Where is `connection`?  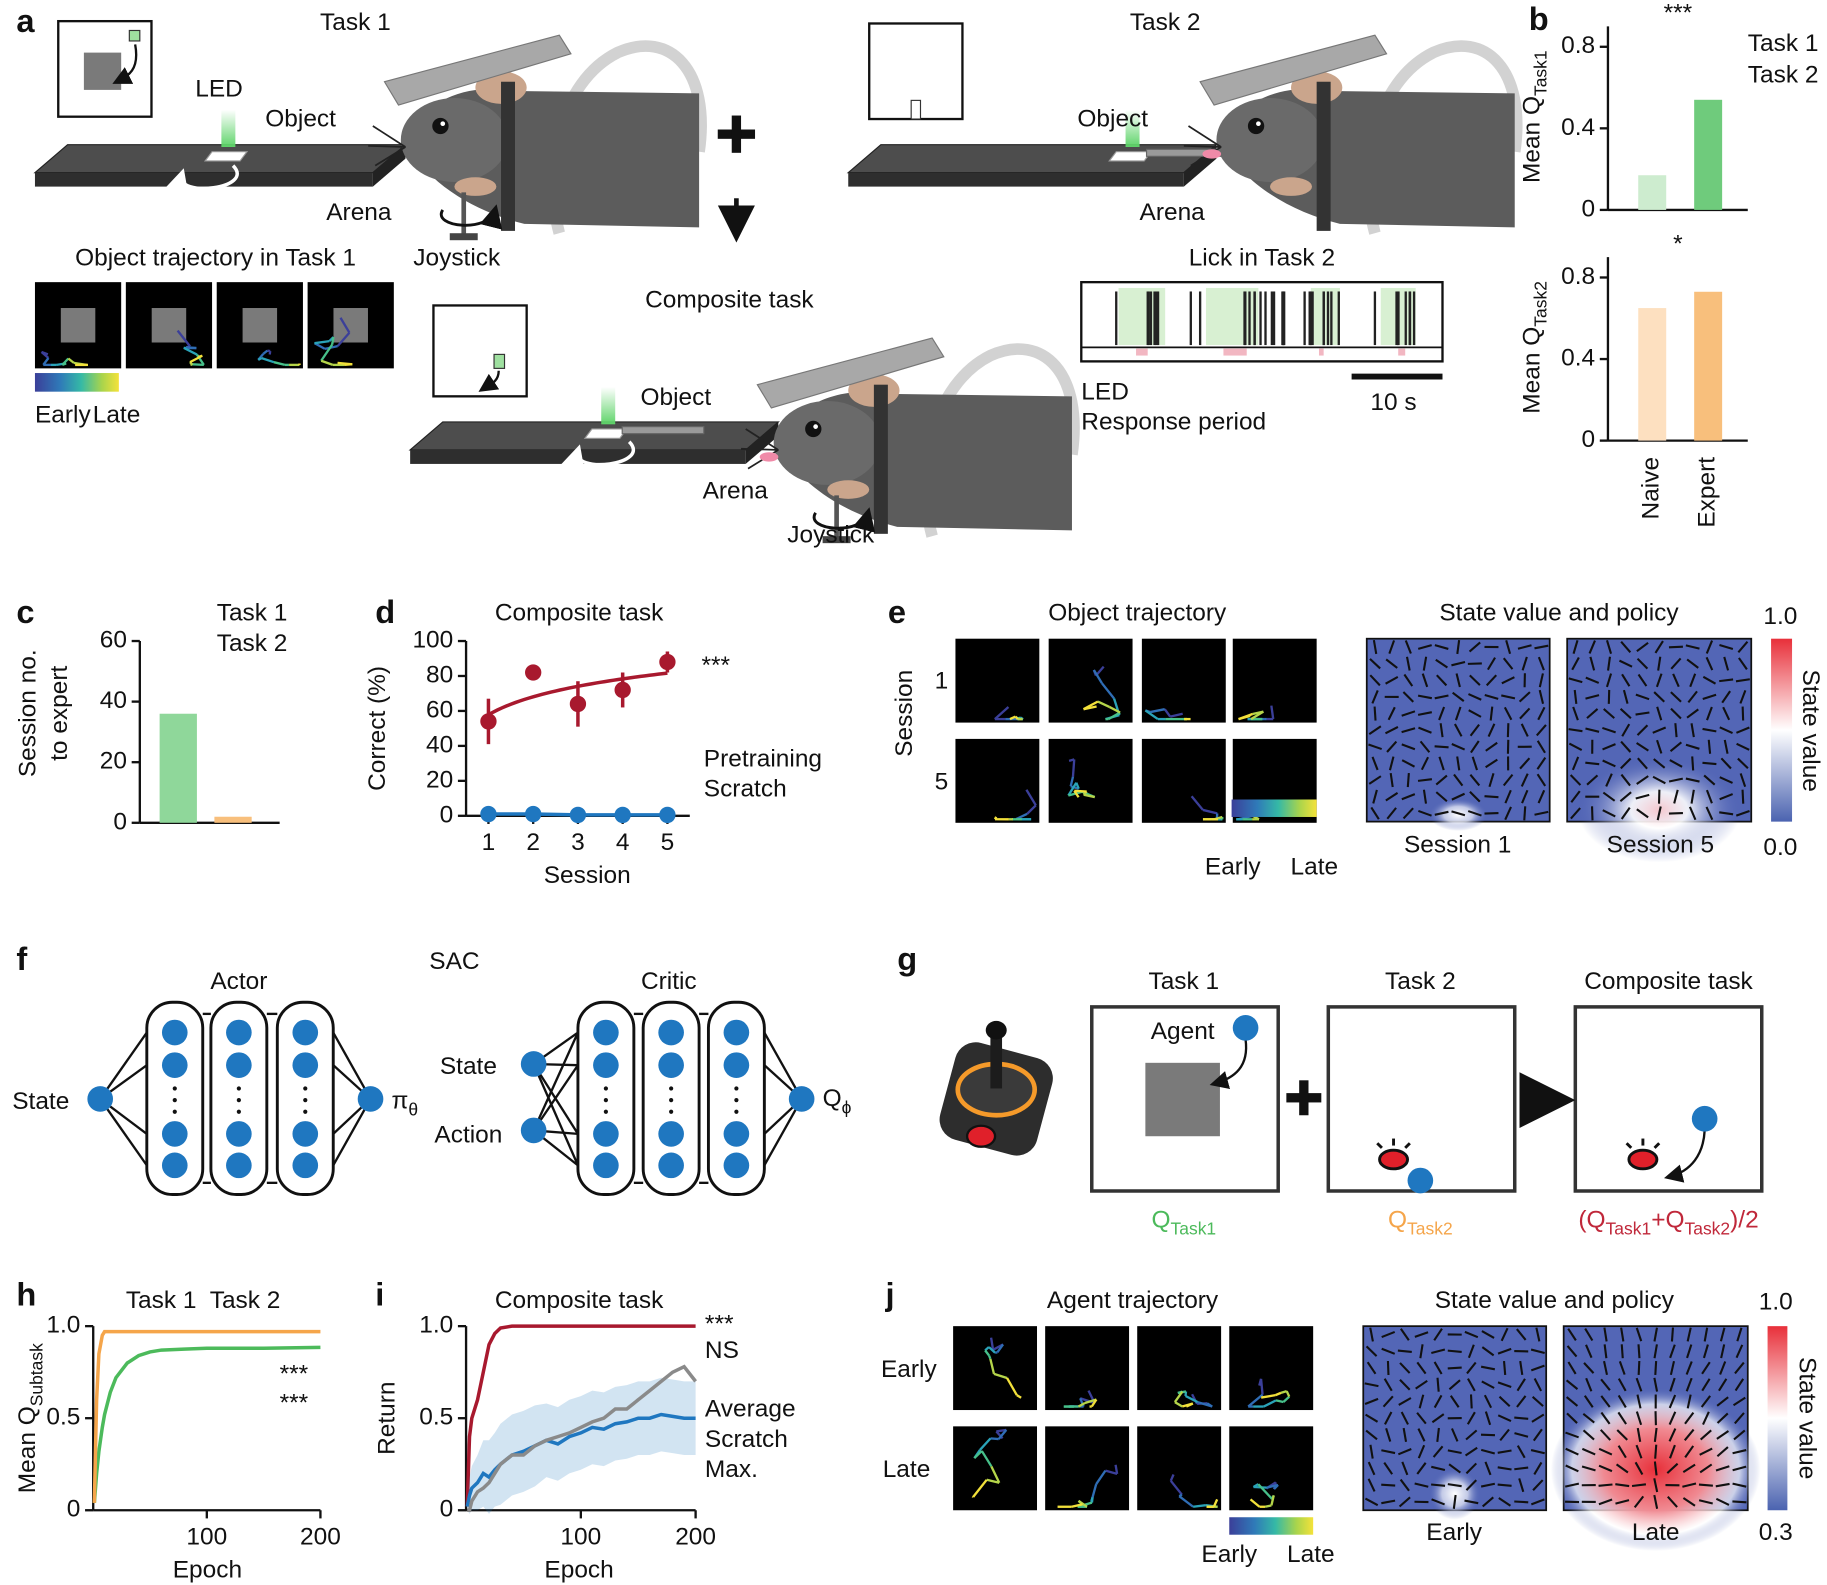
connection is located at coordinates (123, 1132).